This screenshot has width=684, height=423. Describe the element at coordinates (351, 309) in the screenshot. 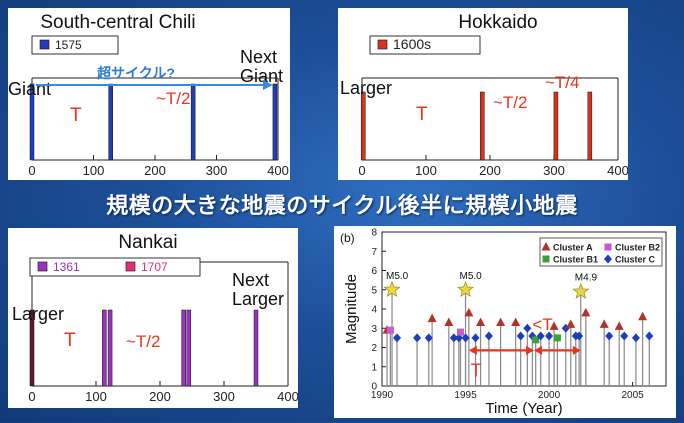

I see `y-axis-label: Magnitude` at that location.